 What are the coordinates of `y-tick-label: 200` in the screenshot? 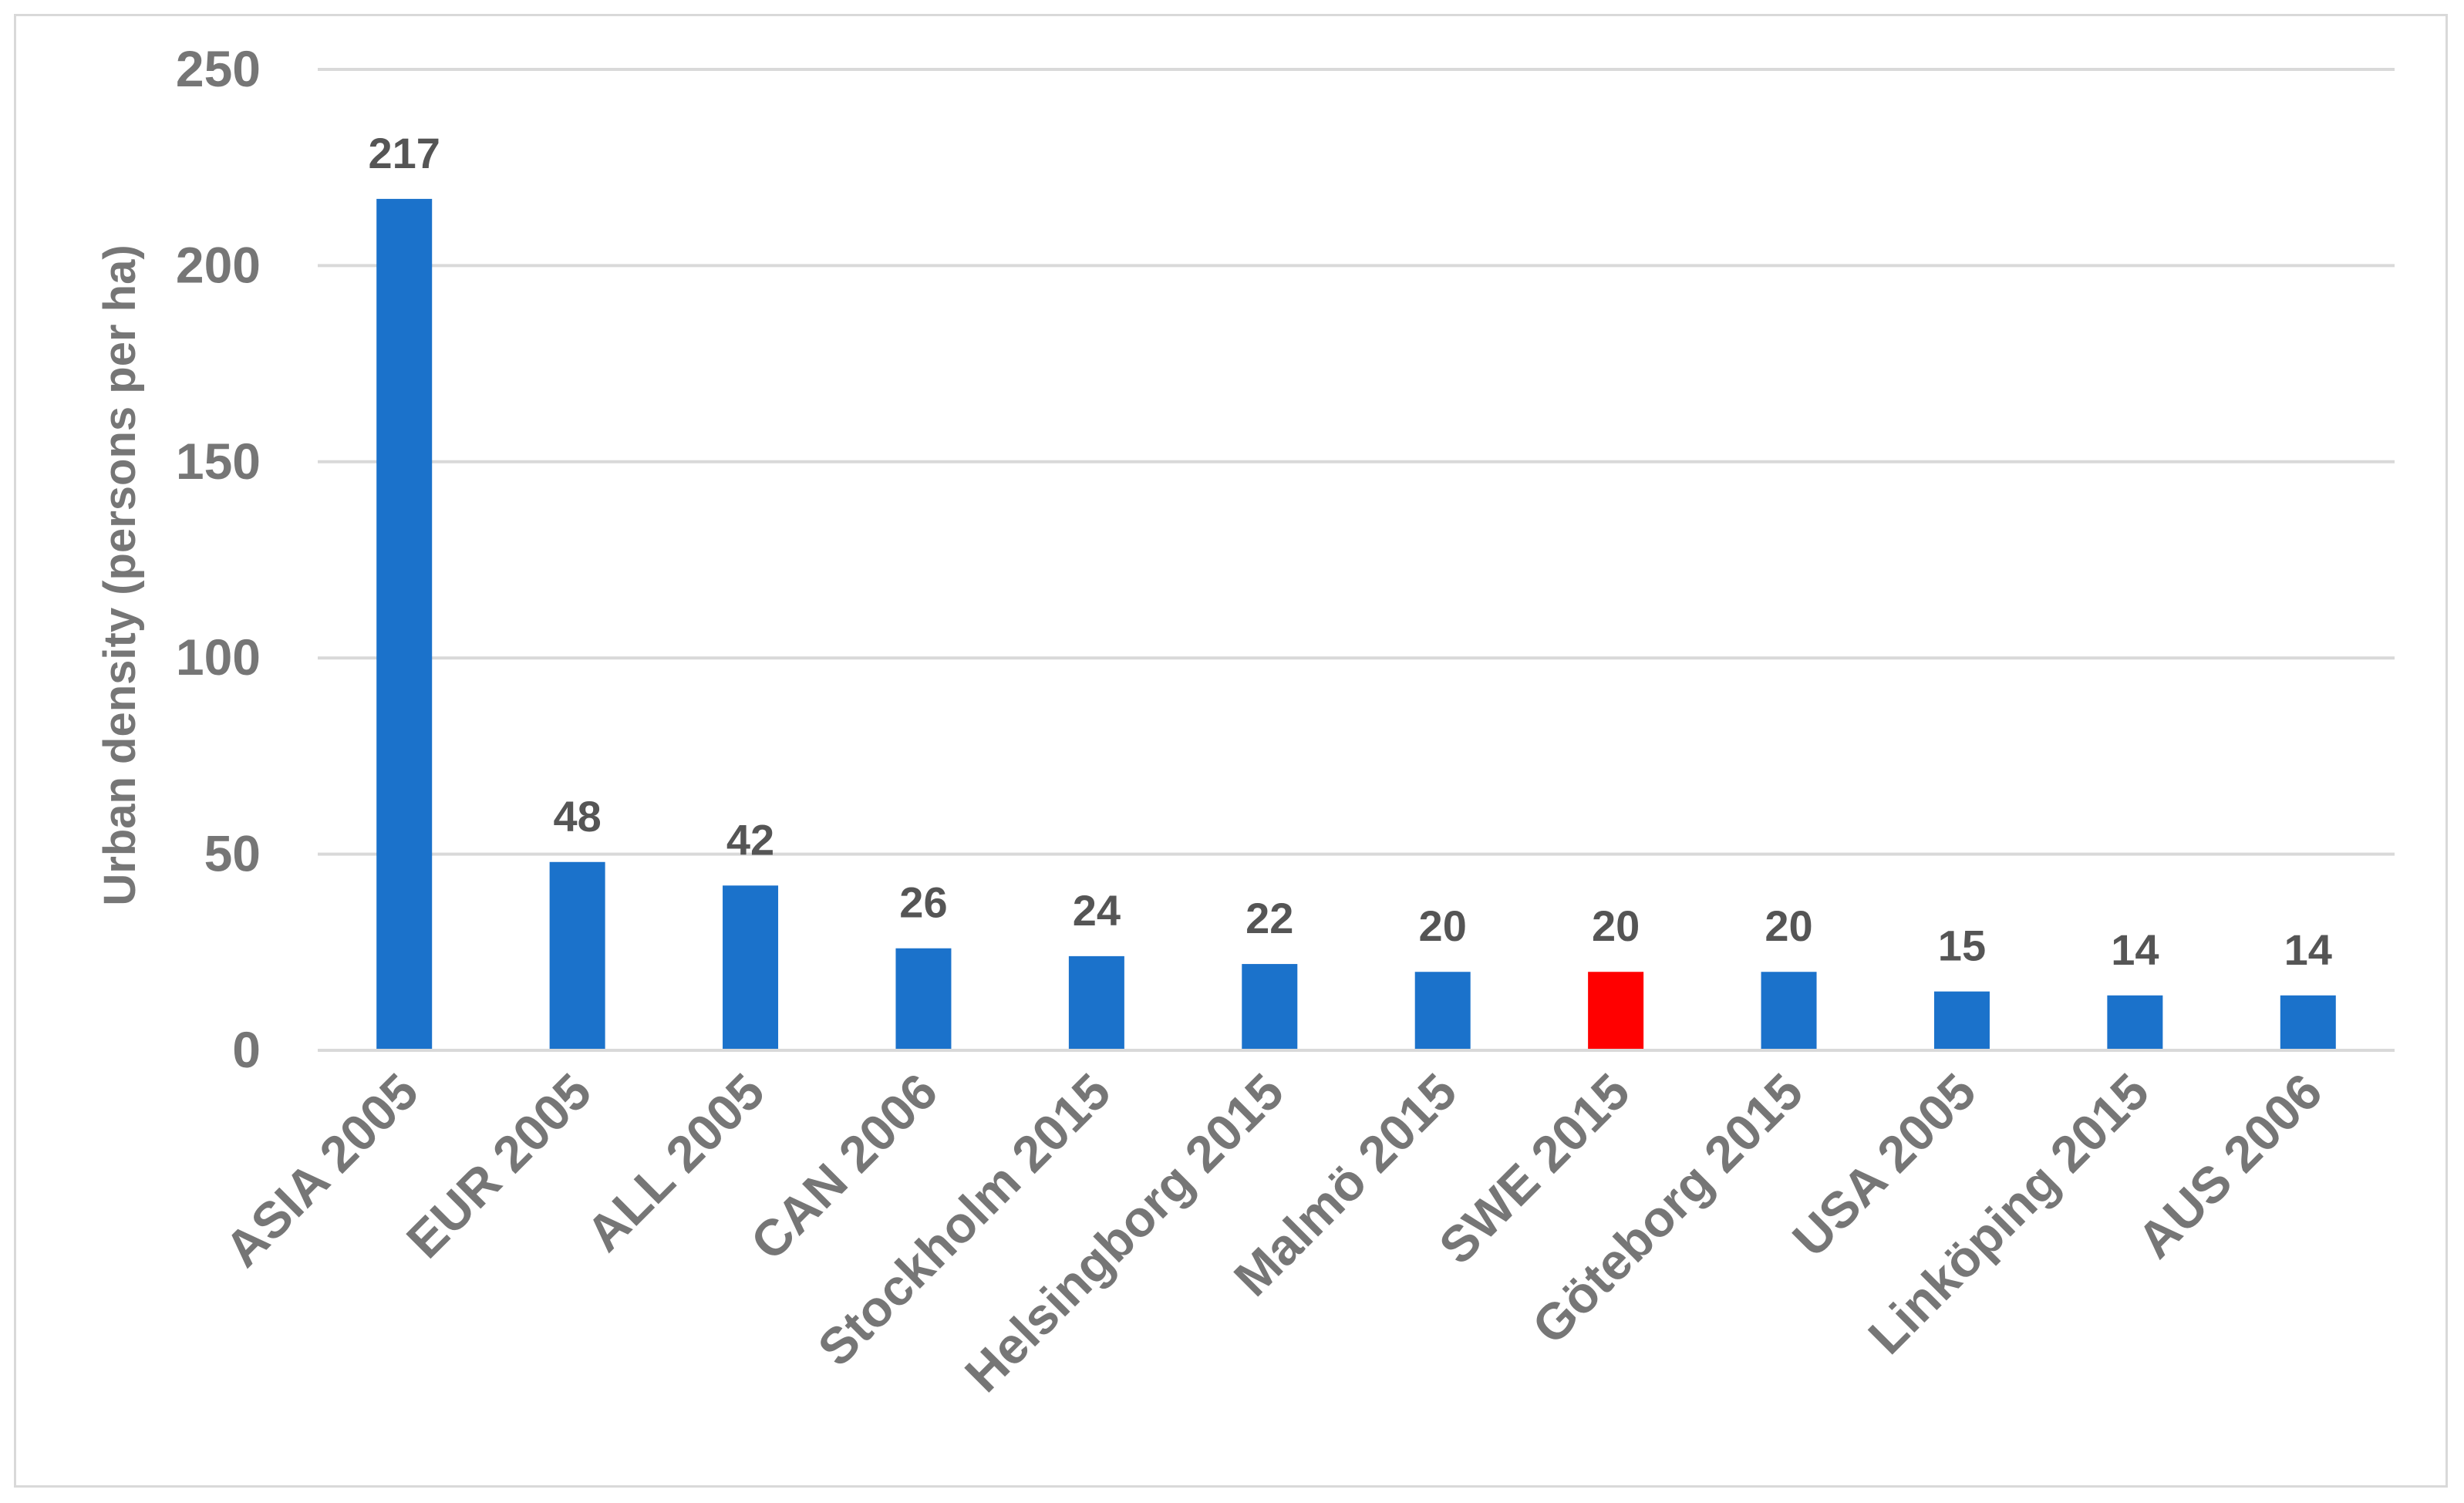 It's located at (219, 265).